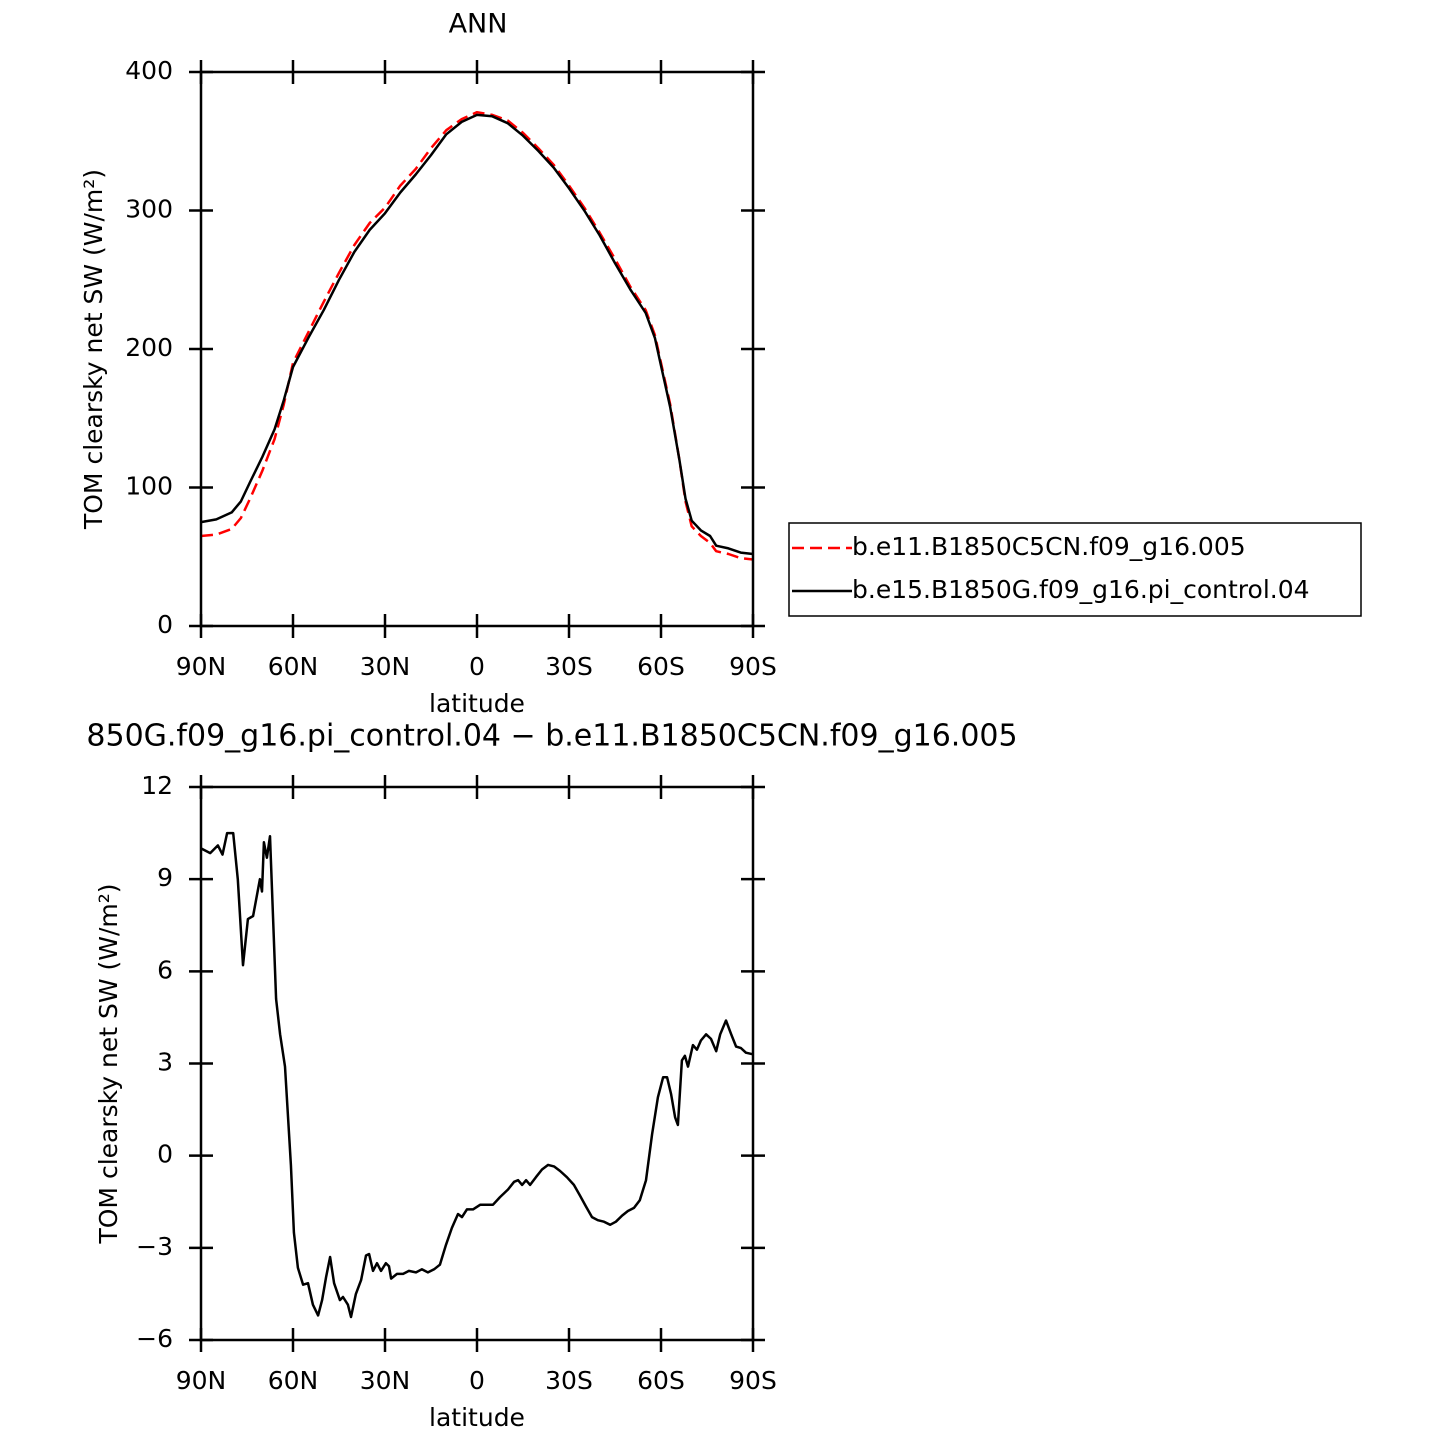 This screenshot has width=1441, height=1441. I want to click on legend-label: b.e11.B1850C5CN.f09_g16.005, so click(1049, 546).